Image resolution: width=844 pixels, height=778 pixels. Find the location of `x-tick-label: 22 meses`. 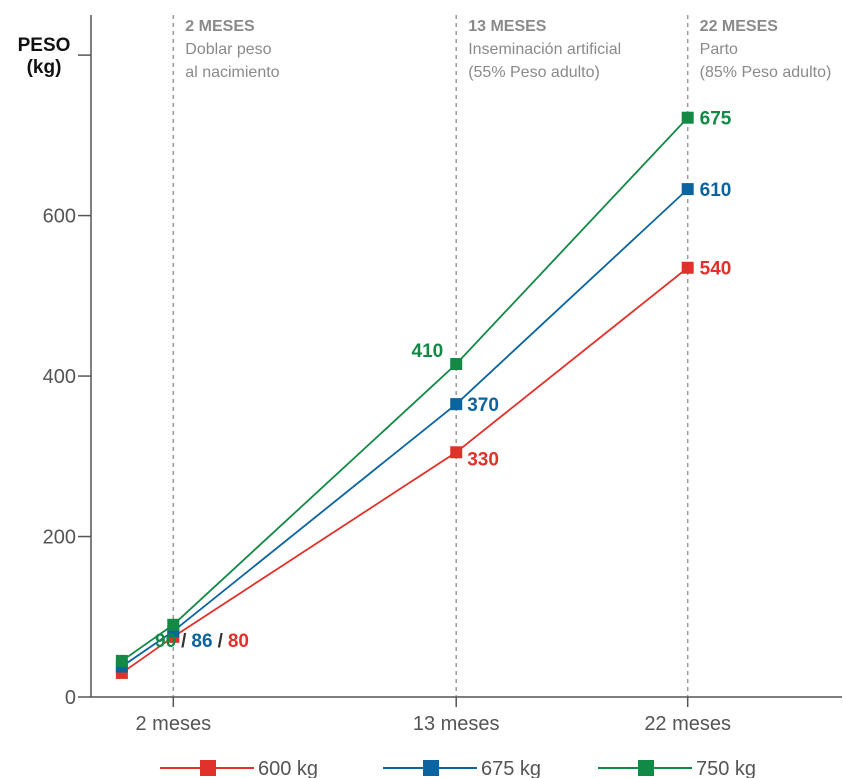

x-tick-label: 22 meses is located at coordinates (687, 724).